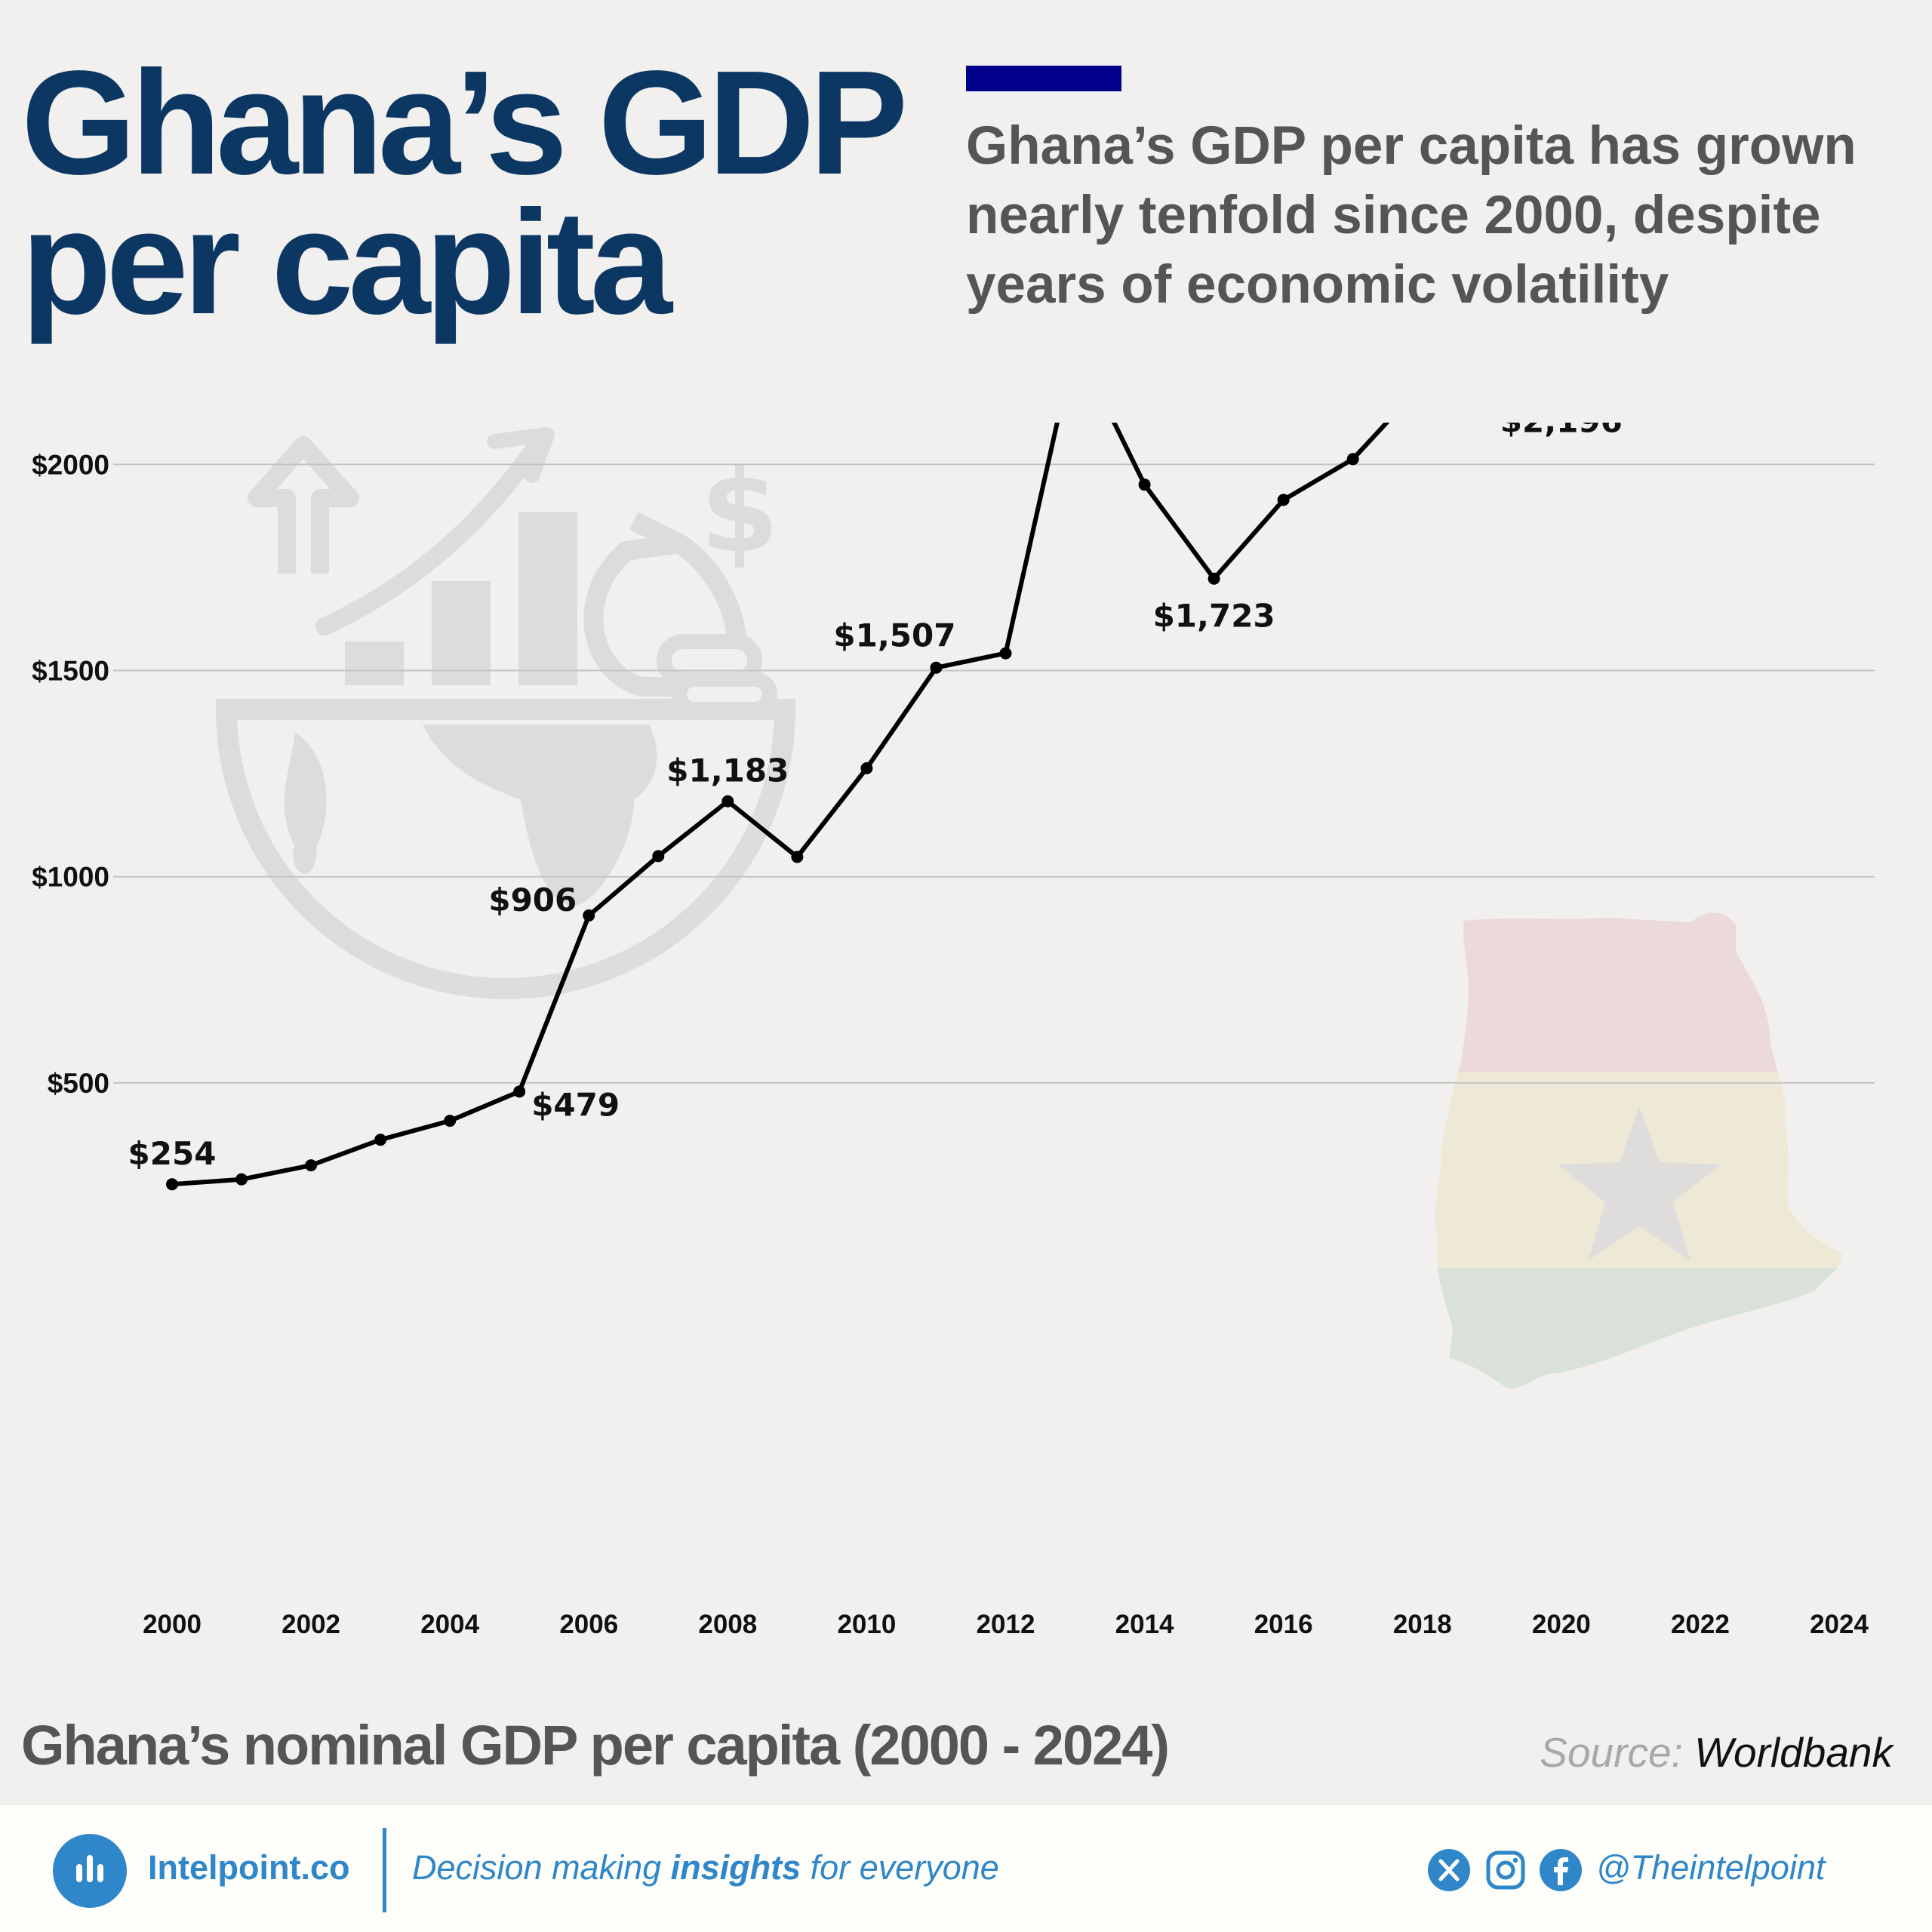 The image size is (1932, 1932). What do you see at coordinates (249, 1867) in the screenshot?
I see `brand-link: Intelpoint.co` at bounding box center [249, 1867].